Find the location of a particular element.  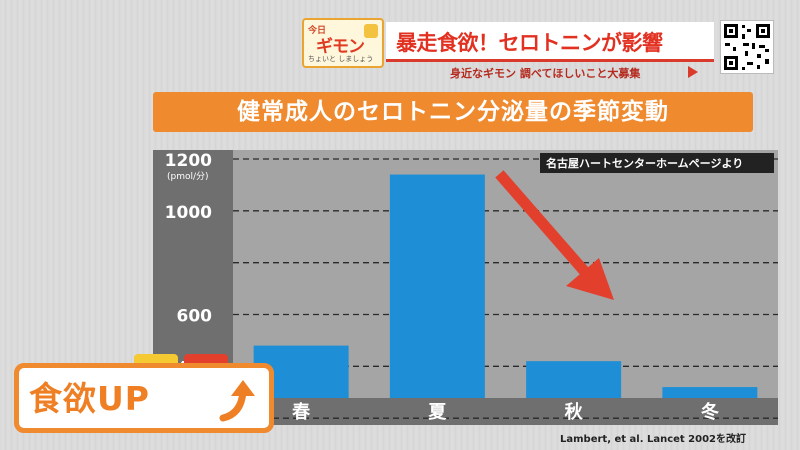

chart-title-bar: 健常成人のセロトニン分泌量の季節変動 is located at coordinates (453, 112).